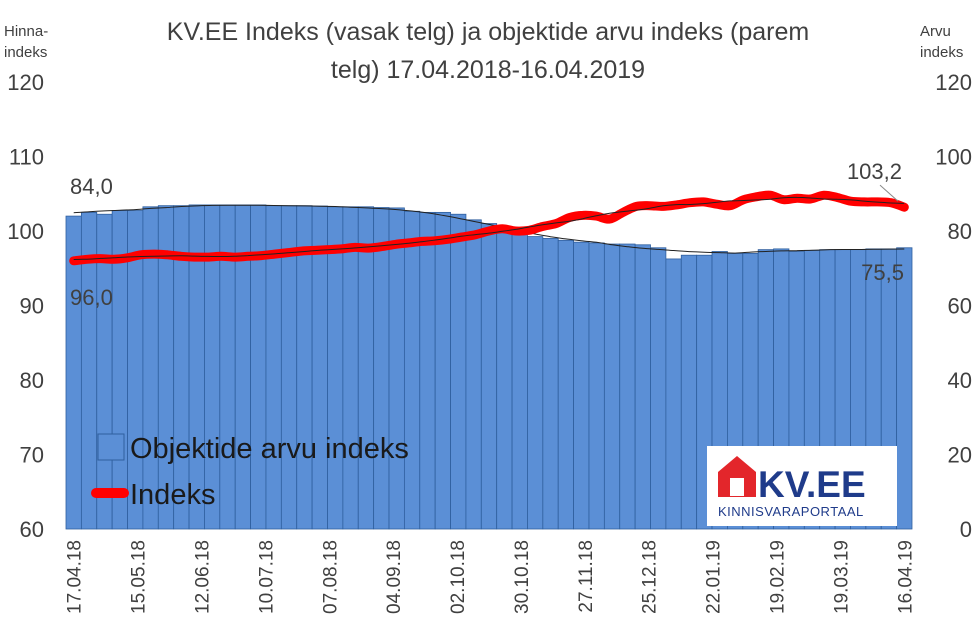 The width and height of the screenshot is (977, 638). What do you see at coordinates (586, 576) in the screenshot?
I see `x-tick-label: 27.11.18` at bounding box center [586, 576].